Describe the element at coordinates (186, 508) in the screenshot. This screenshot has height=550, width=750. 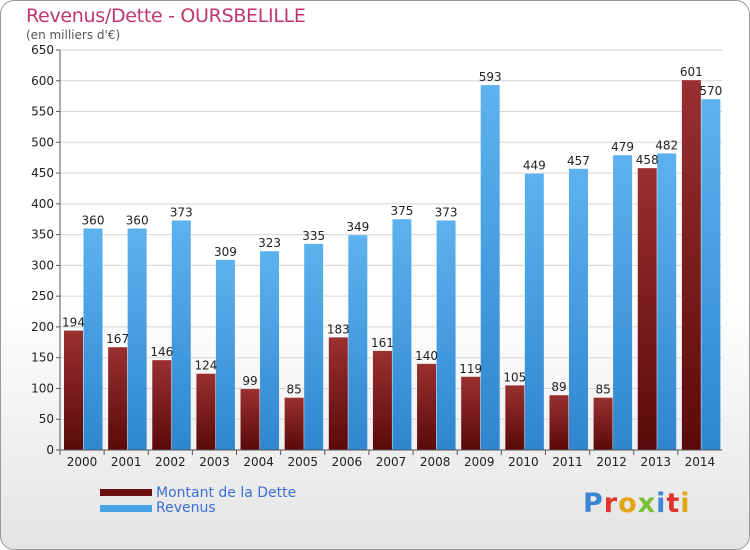
I see `legend-label-revenue: Revenus` at that location.